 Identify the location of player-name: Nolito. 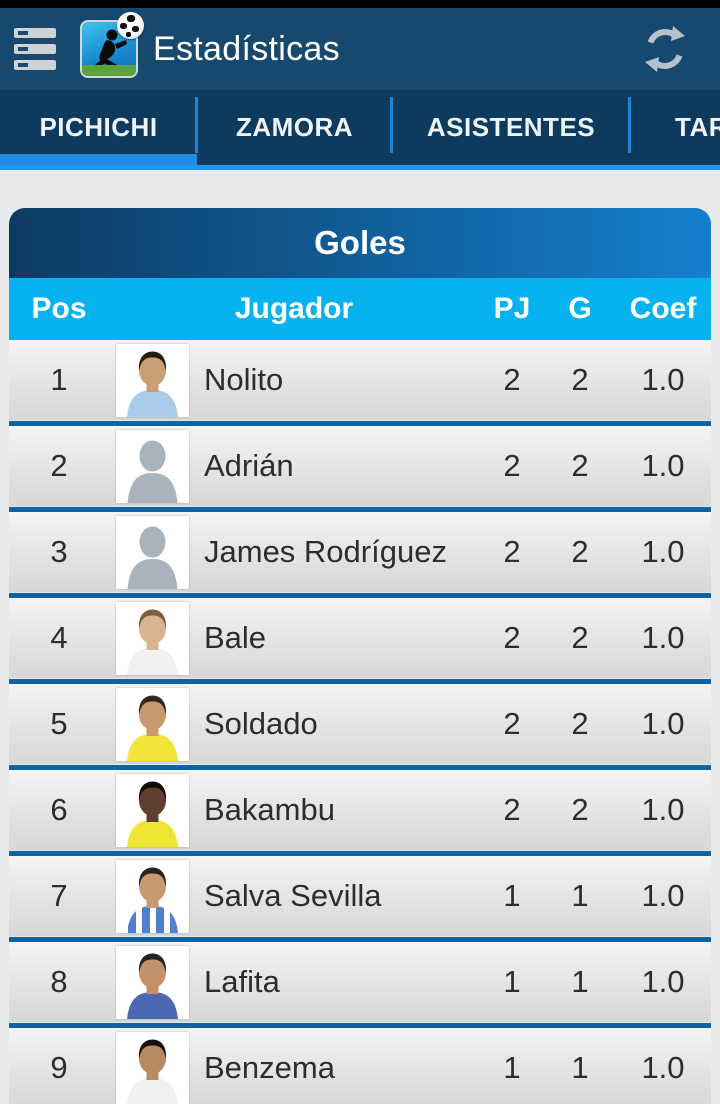
(244, 379).